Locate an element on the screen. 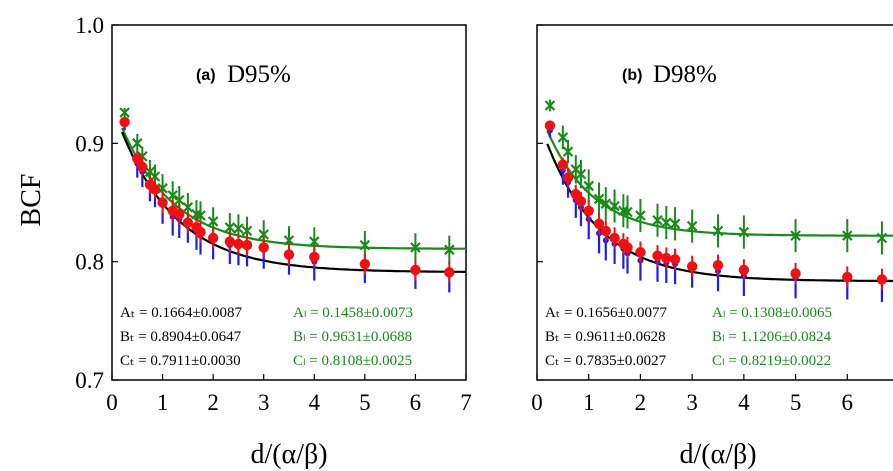  panel-b-fit-C-T: Cₜ = 0.7835±0.0027 is located at coordinates (606, 361).